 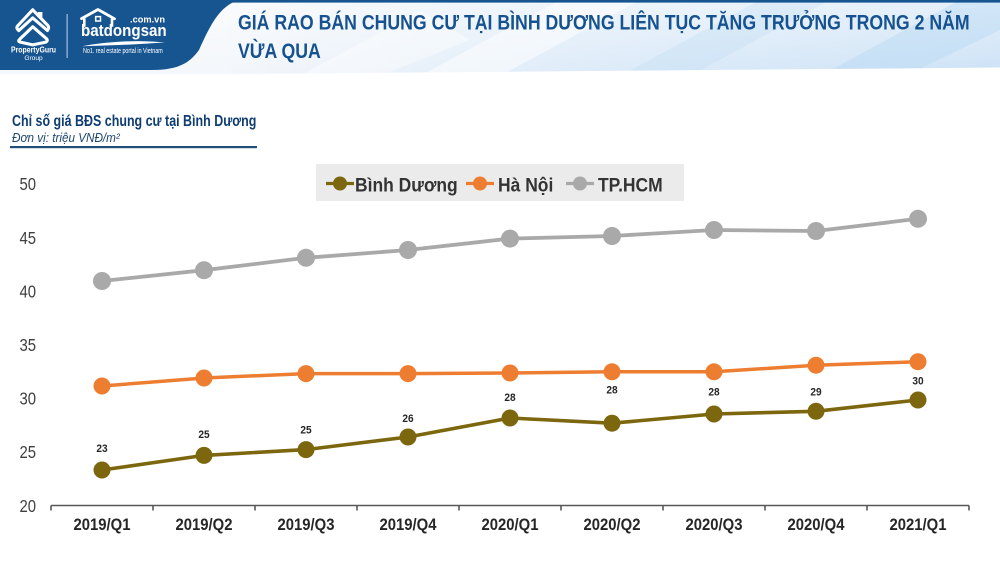 What do you see at coordinates (27, 291) in the screenshot?
I see `svg-text: 40` at bounding box center [27, 291].